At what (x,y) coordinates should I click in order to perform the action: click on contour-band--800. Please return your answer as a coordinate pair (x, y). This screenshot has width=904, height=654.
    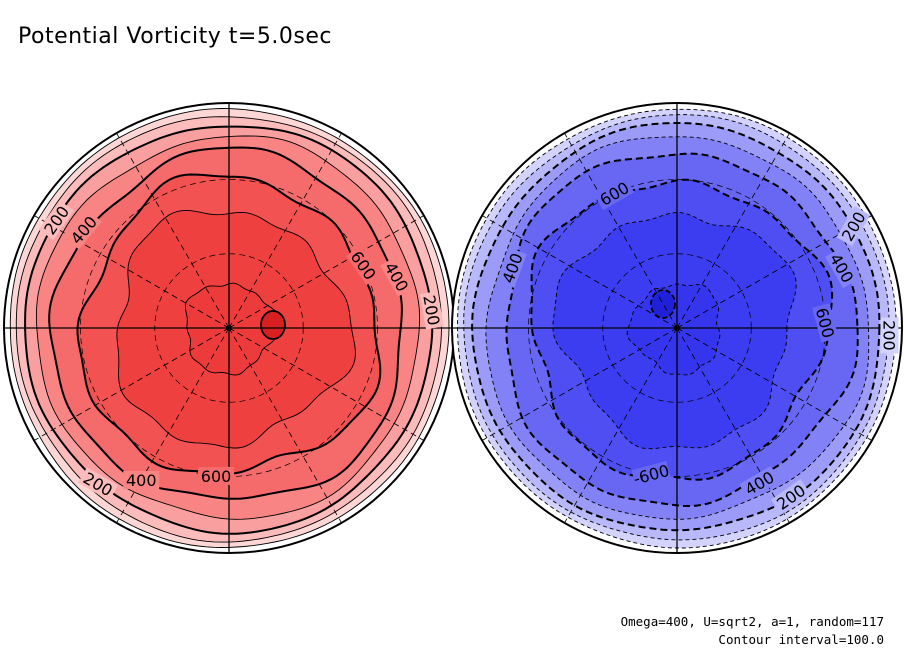
    Looking at the image, I should click on (673, 329).